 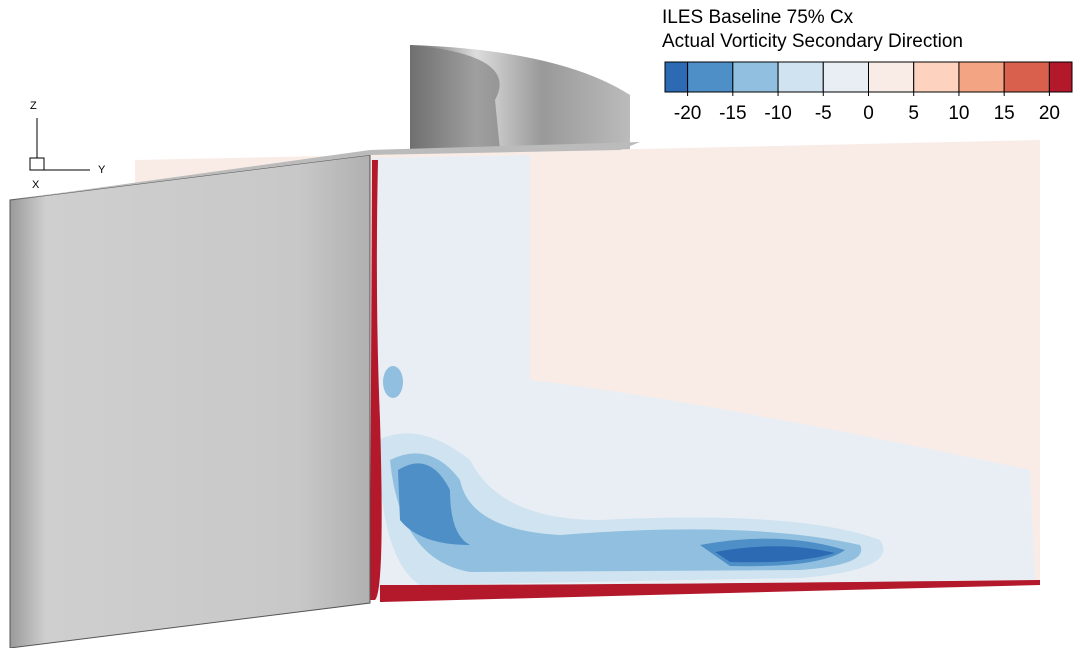 What do you see at coordinates (102, 170) in the screenshot?
I see `axis-label: Y` at bounding box center [102, 170].